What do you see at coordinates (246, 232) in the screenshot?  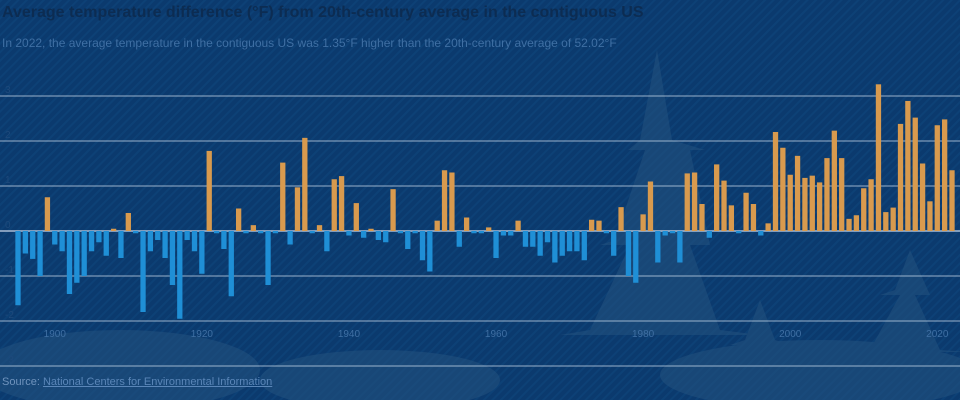 I see `bar-1926` at bounding box center [246, 232].